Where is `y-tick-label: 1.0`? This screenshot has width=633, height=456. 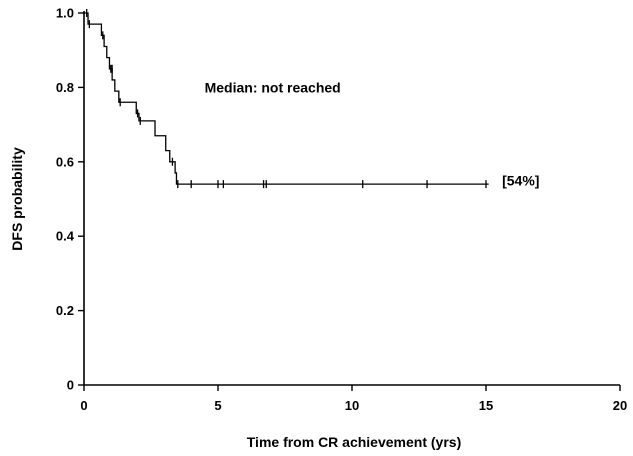
y-tick-label: 1.0 is located at coordinates (65, 13).